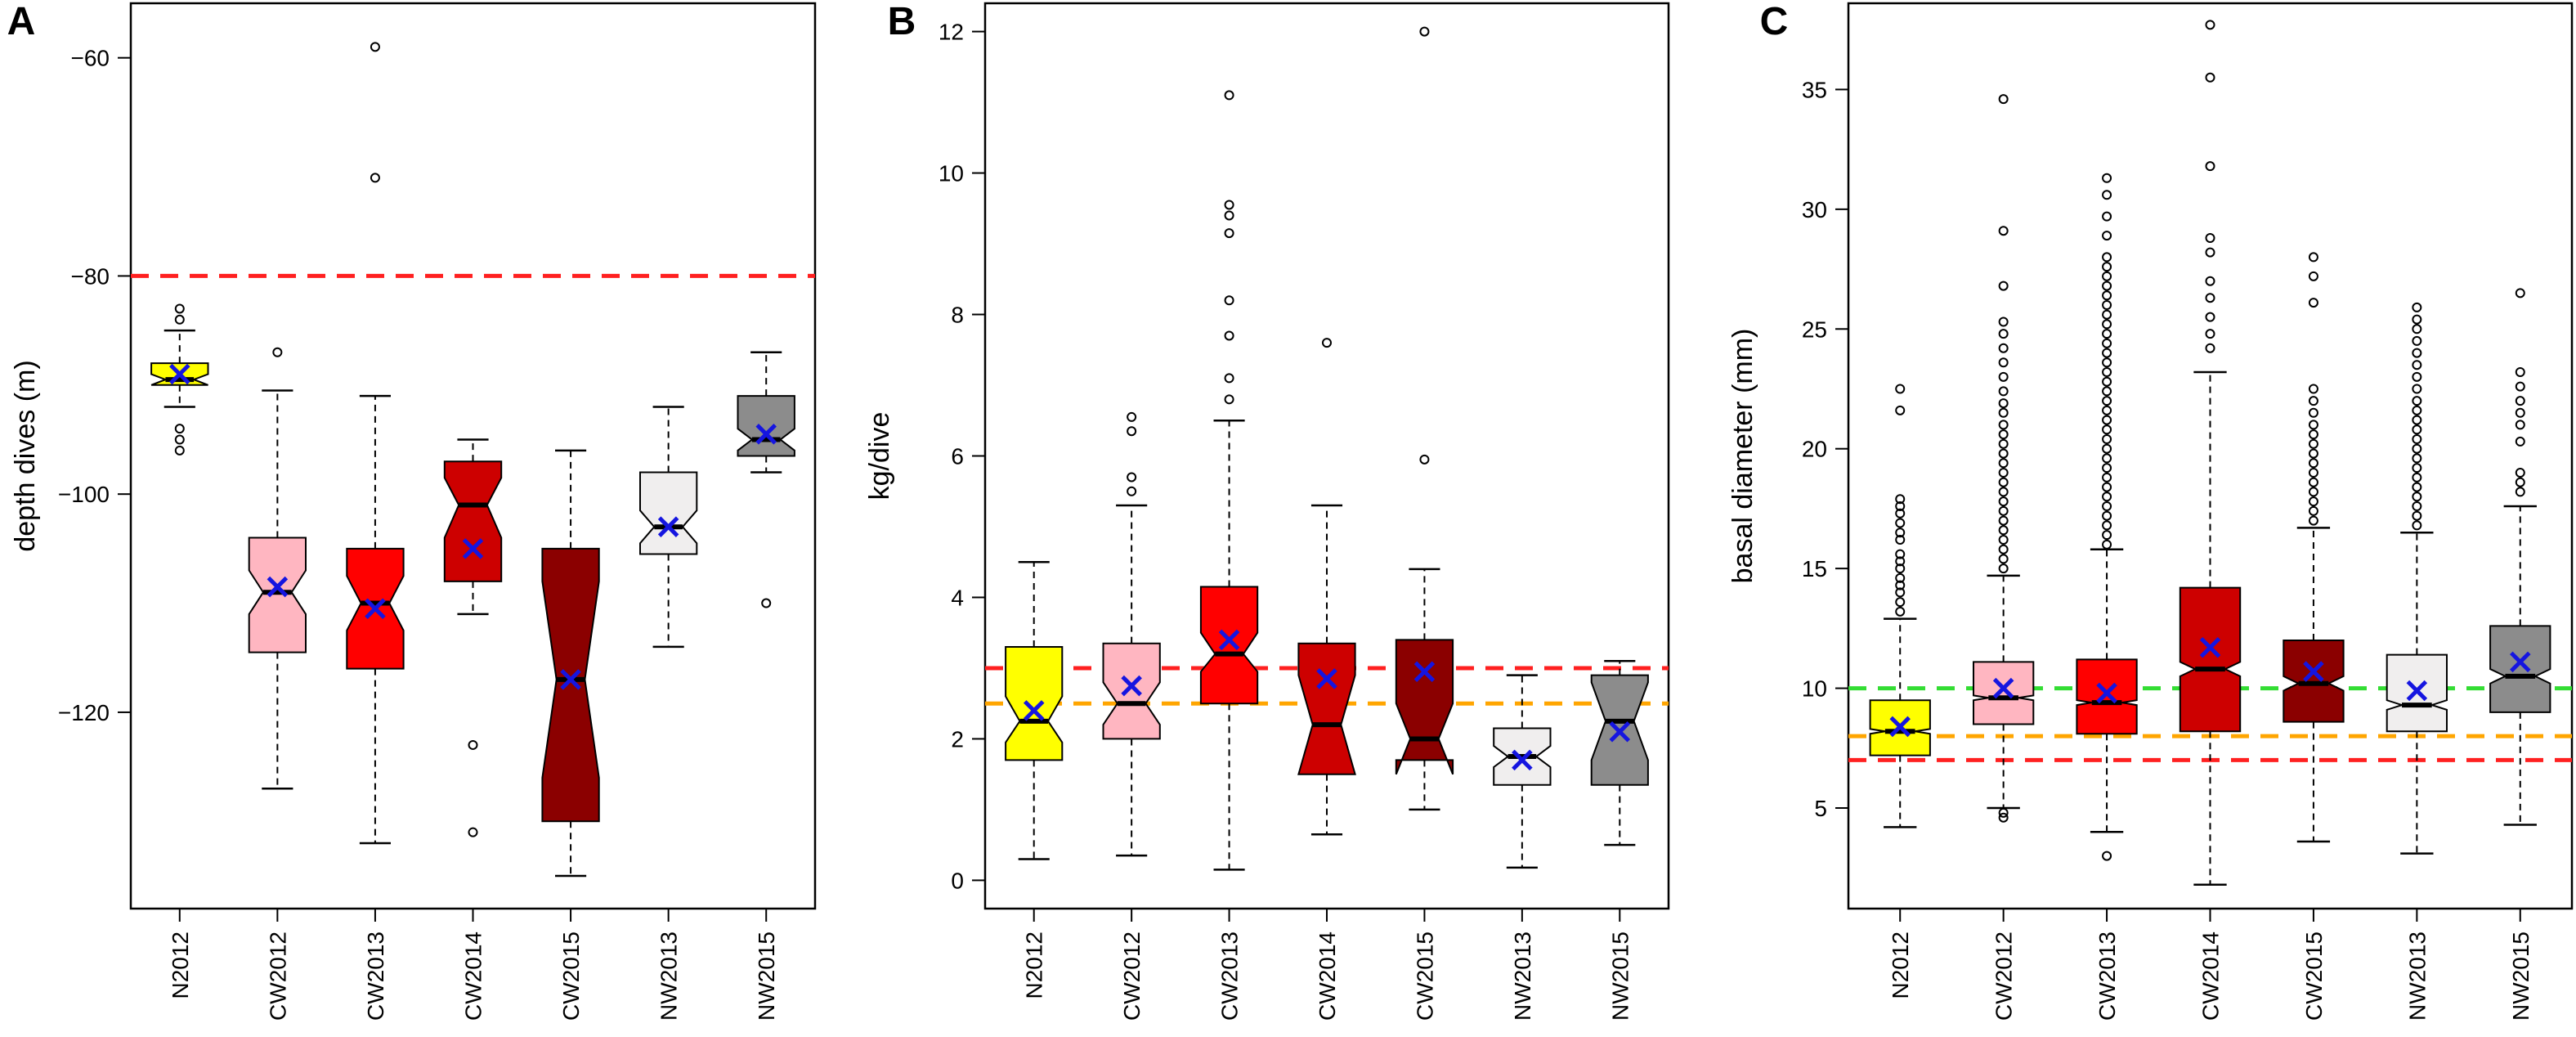  What do you see at coordinates (1814, 329) in the screenshot?
I see `y-tick-label: 25` at bounding box center [1814, 329].